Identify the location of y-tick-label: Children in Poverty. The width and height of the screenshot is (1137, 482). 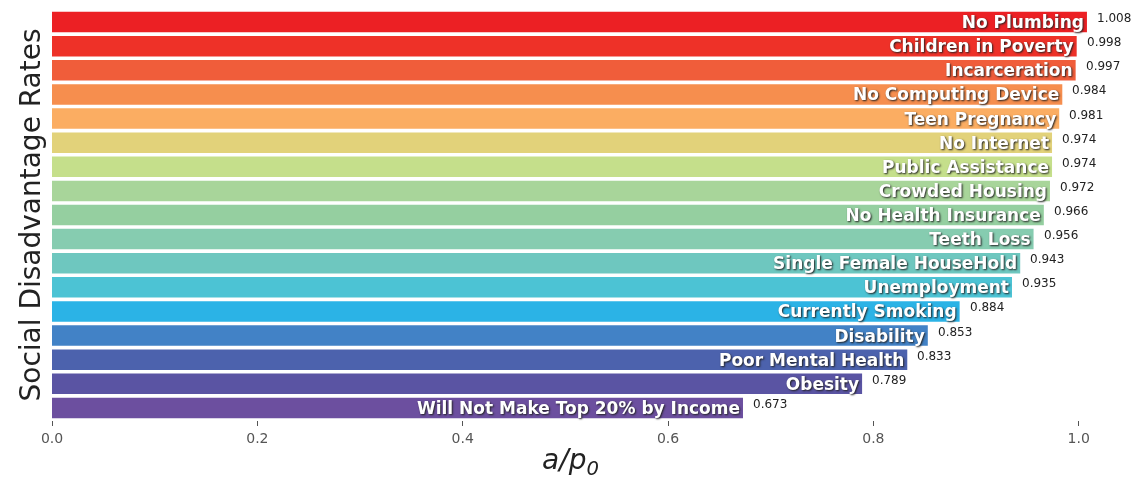
(981, 46).